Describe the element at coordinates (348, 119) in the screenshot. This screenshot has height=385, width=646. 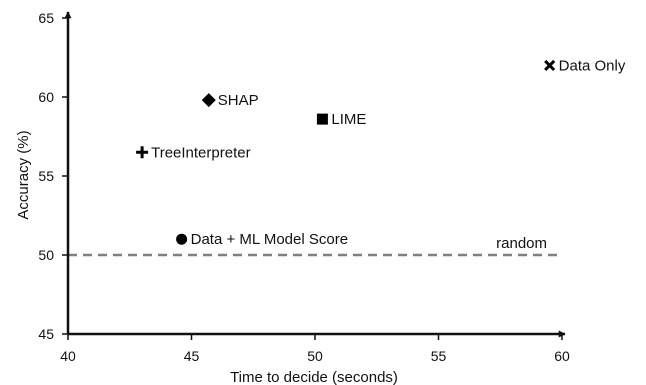
I see `point-lime-label: LIME` at that location.